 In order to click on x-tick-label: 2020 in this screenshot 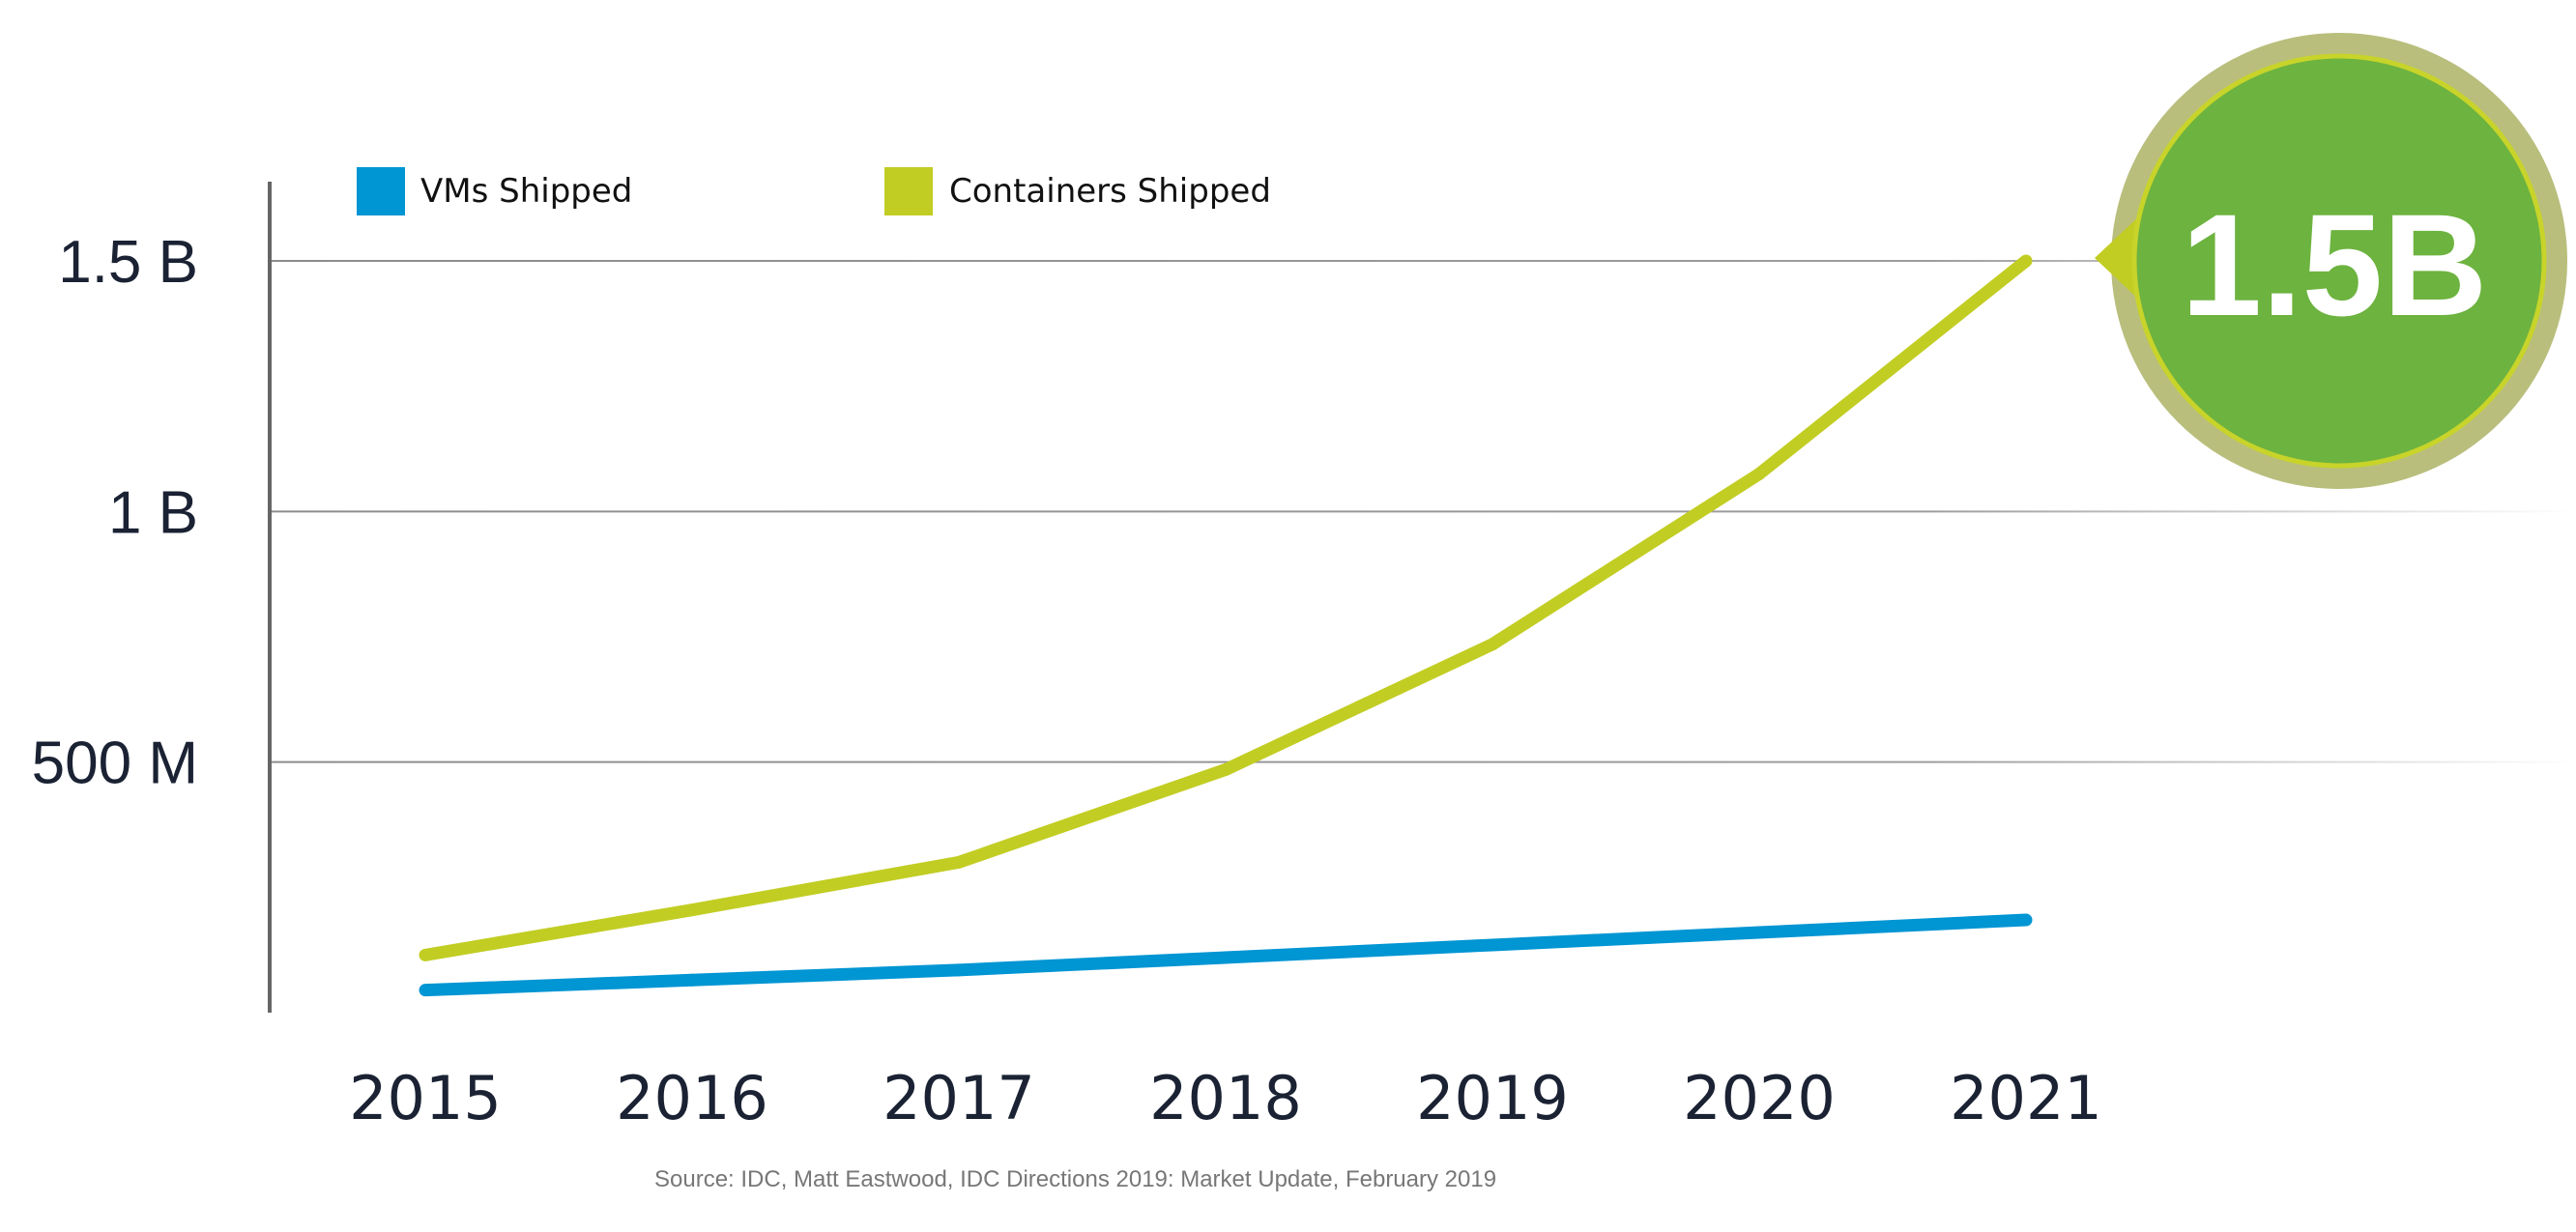, I will do `click(1760, 1098)`.